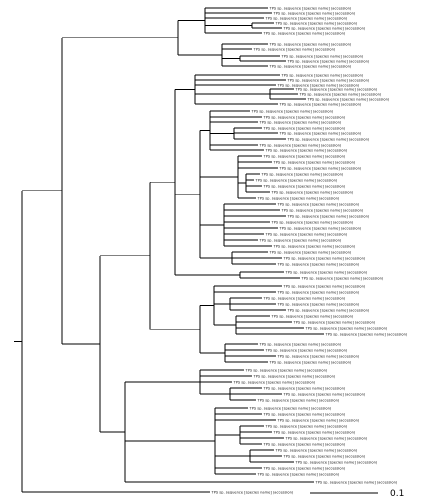 This screenshot has width=426, height=500. Describe the element at coordinates (357, 494) in the screenshot. I see `scale-bar: 0.1` at that location.